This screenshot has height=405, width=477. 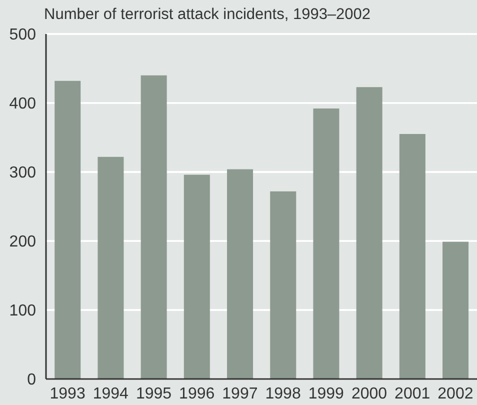 What do you see at coordinates (31, 380) in the screenshot?
I see `y-tick-label: 0` at bounding box center [31, 380].